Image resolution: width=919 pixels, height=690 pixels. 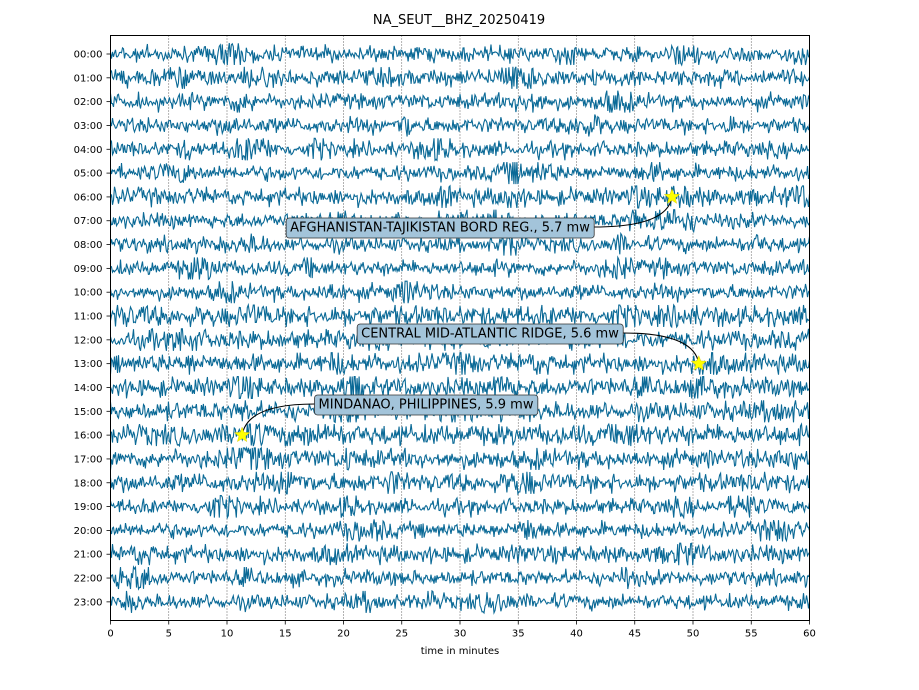 I want to click on x-tick-label: 50, so click(x=693, y=634).